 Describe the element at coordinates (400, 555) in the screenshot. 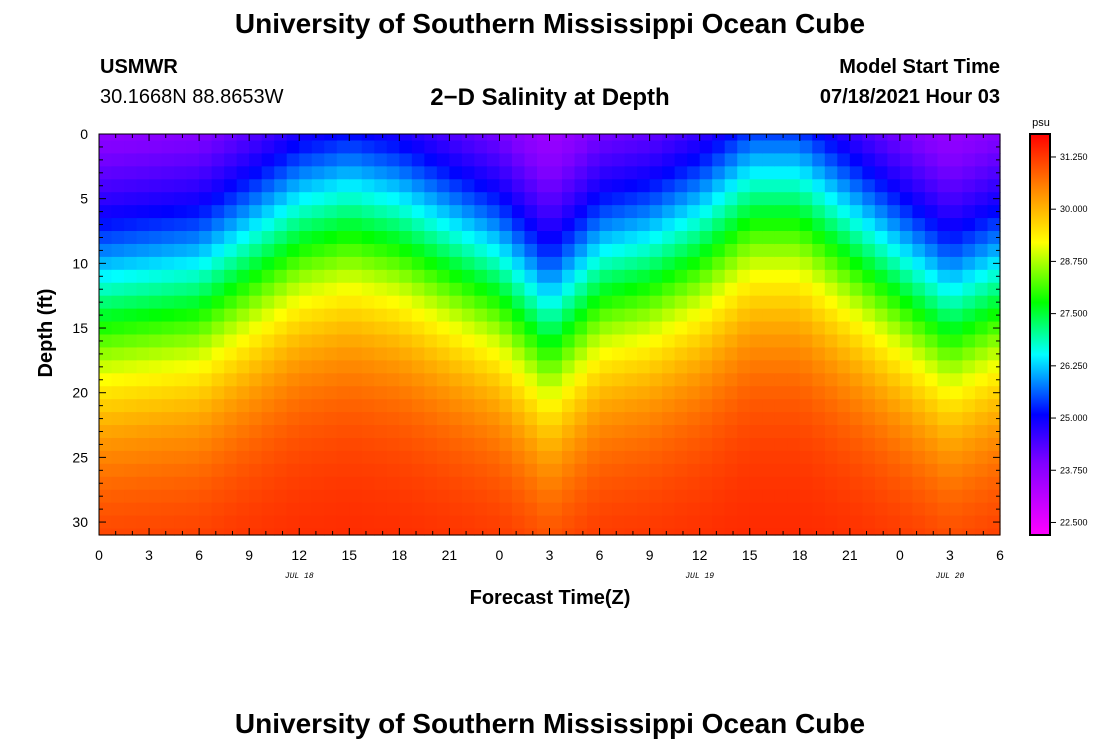

I see `x-tick-label: 18` at that location.